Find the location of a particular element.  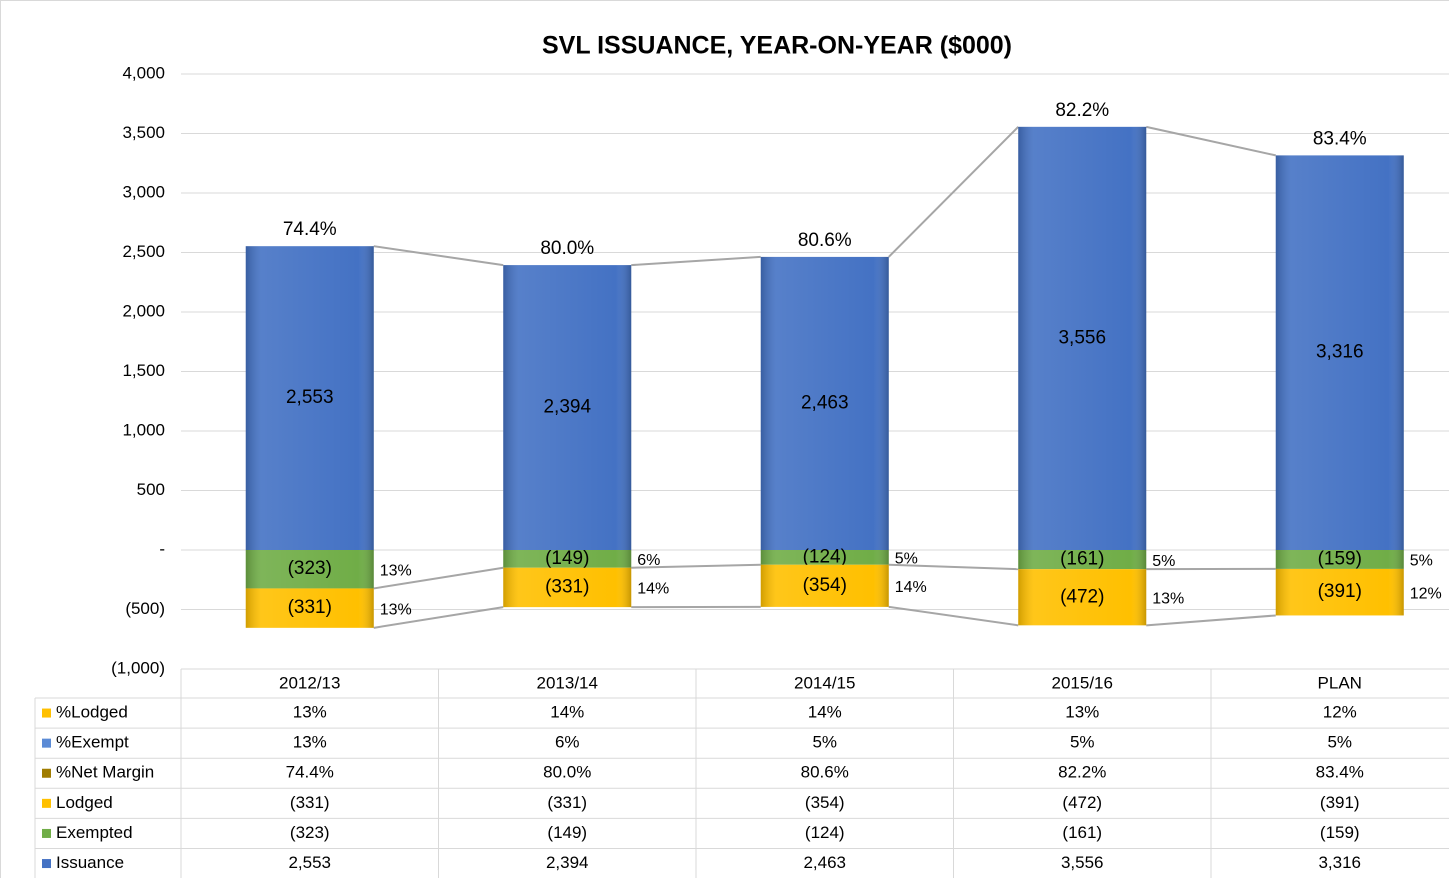

percent-label: 82.2% is located at coordinates (1082, 110).